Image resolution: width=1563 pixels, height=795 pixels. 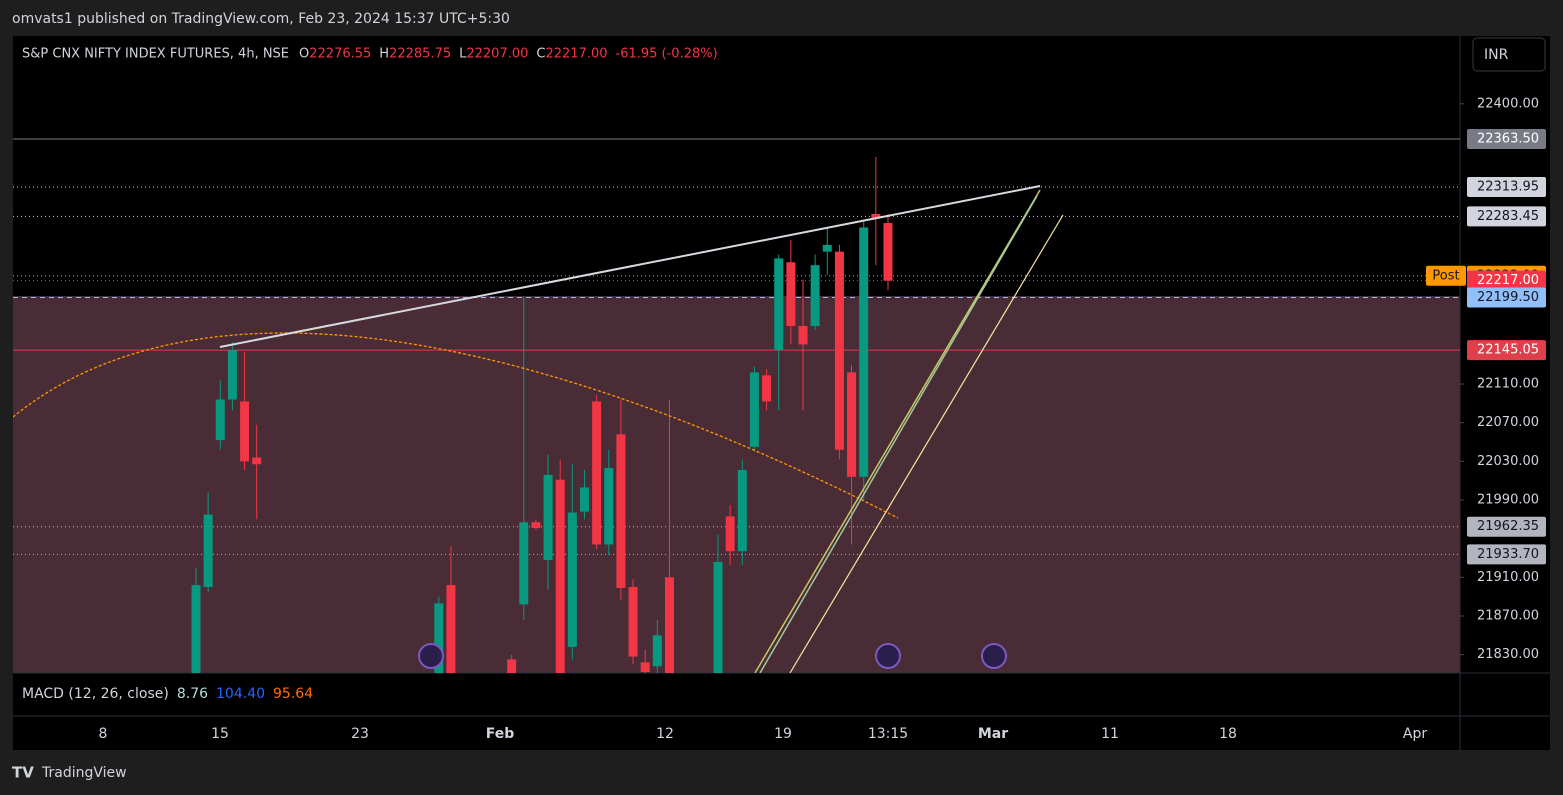 What do you see at coordinates (155, 54) in the screenshot?
I see `chart-title: S&P CNX NIFTY INDEX FUTURES, 4h, NSE` at bounding box center [155, 54].